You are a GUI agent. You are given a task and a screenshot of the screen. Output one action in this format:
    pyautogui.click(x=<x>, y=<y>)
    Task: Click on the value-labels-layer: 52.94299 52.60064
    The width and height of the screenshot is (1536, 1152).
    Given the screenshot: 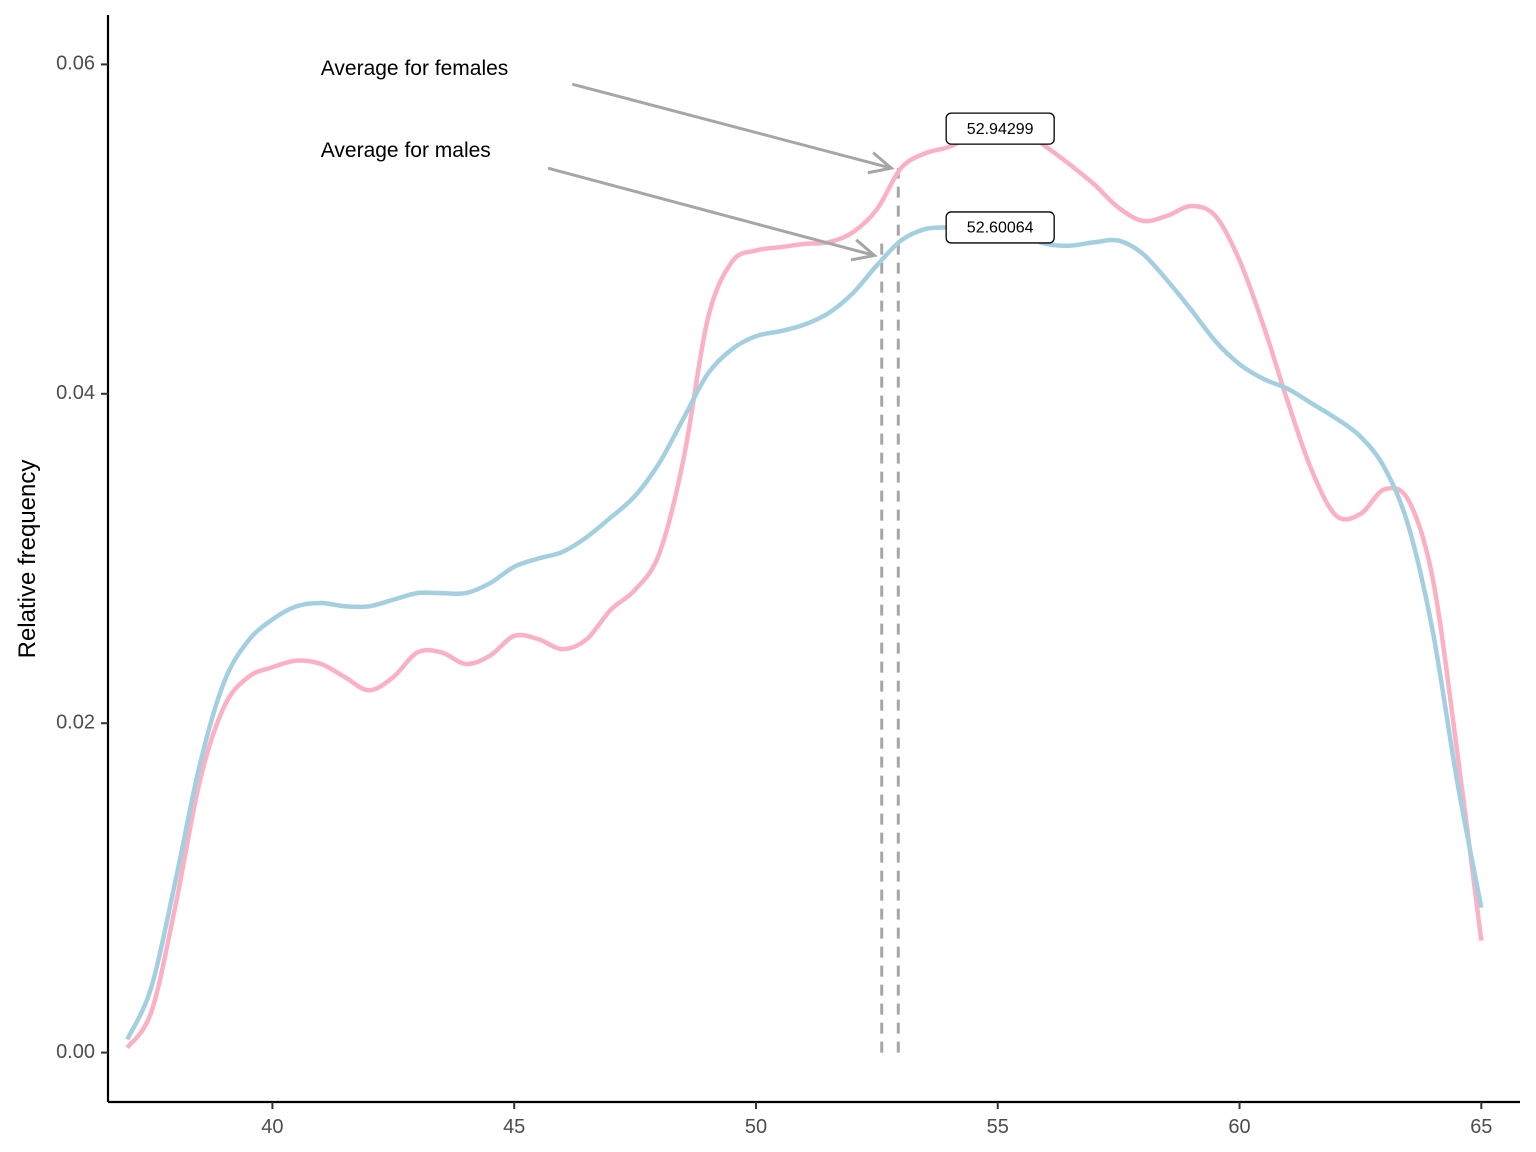 What is the action you would take?
    pyautogui.click(x=1000, y=178)
    